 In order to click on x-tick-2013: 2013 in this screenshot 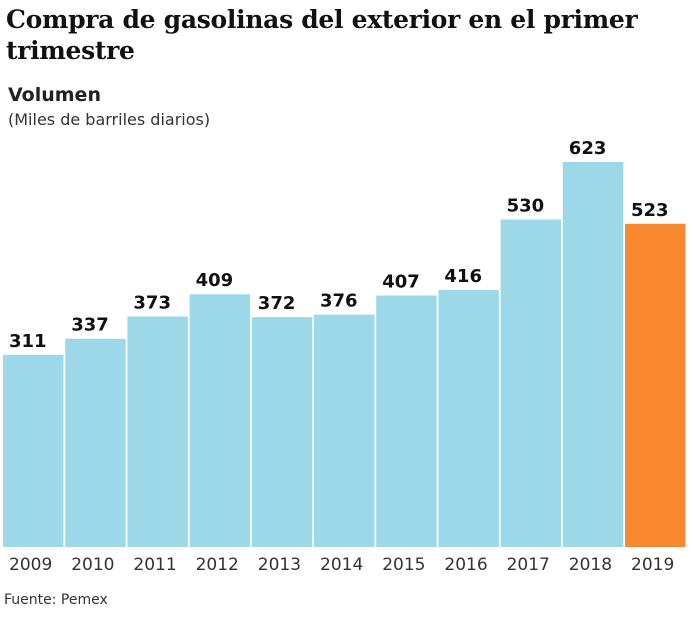, I will do `click(279, 565)`.